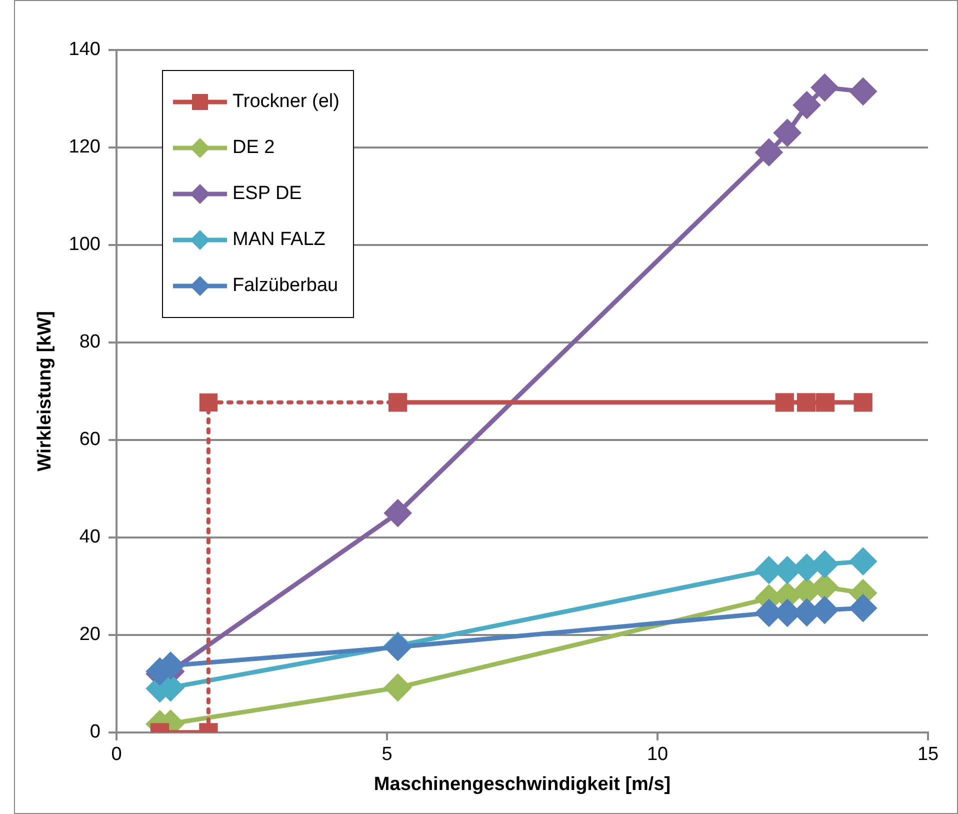 This screenshot has height=814, width=958. Describe the element at coordinates (267, 194) in the screenshot. I see `legend-label: ESP DE` at that location.